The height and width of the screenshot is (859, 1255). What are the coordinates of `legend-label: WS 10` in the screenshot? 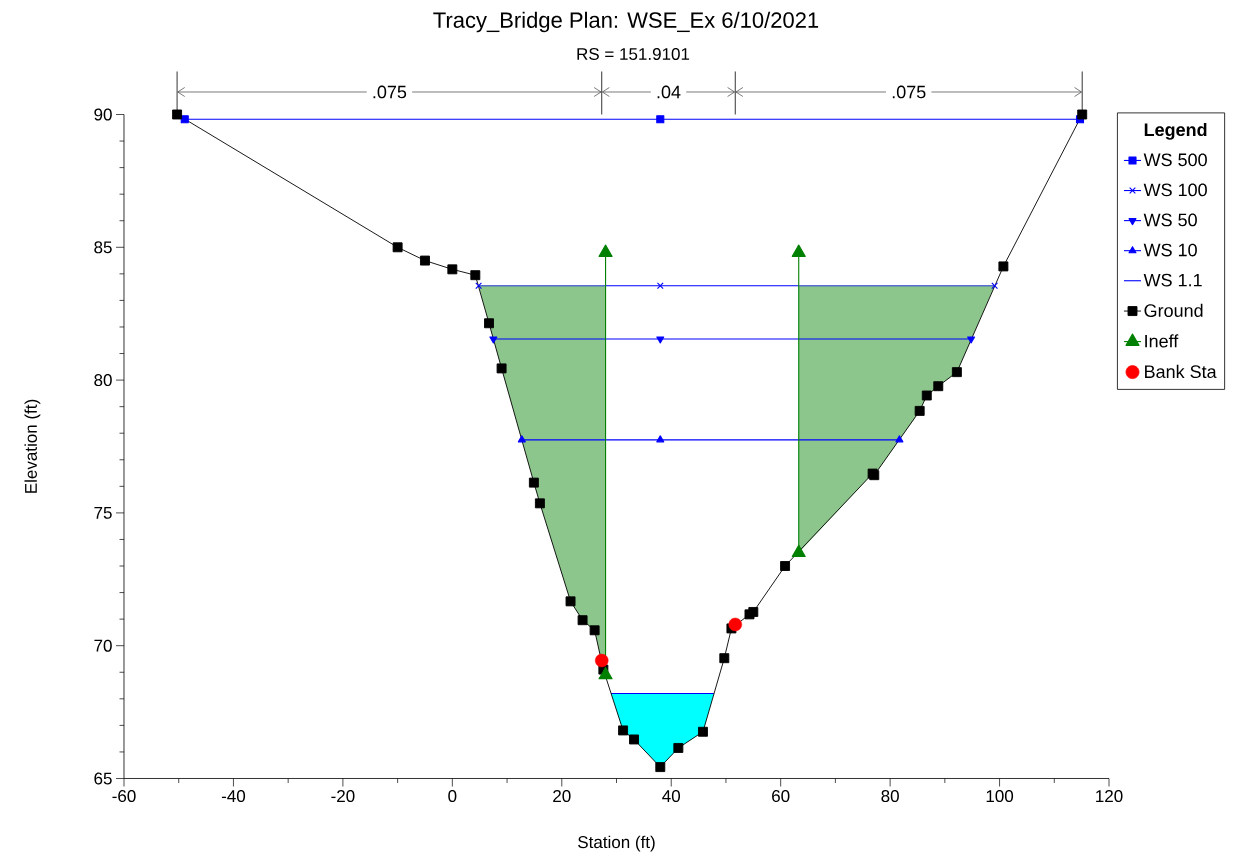 It's located at (1170, 250).